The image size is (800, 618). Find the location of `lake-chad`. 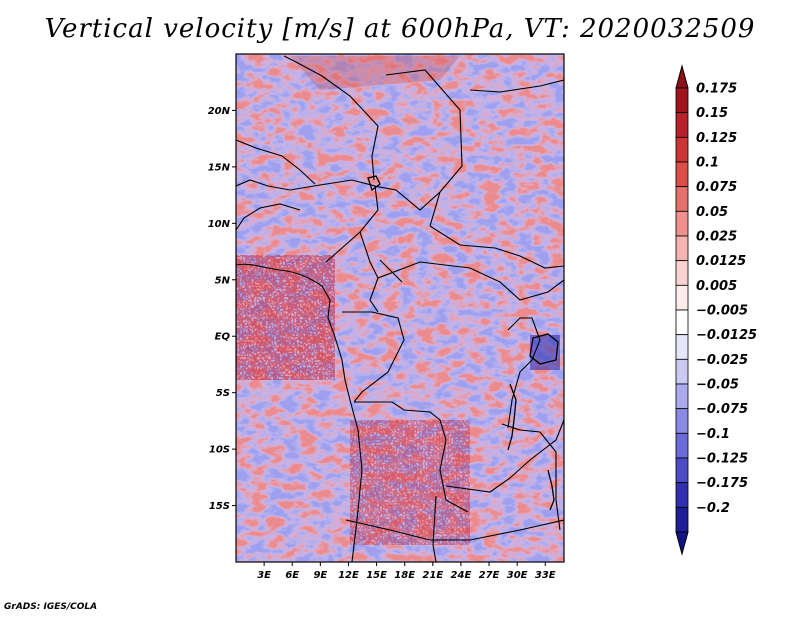

lake-chad is located at coordinates (374, 183).